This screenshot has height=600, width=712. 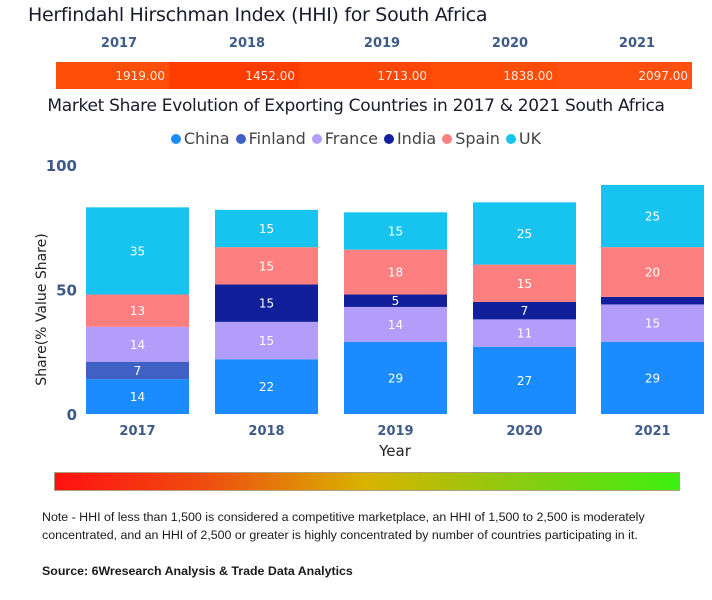 What do you see at coordinates (494, 75) in the screenshot?
I see `hhi-cell-2020: 1838.00` at bounding box center [494, 75].